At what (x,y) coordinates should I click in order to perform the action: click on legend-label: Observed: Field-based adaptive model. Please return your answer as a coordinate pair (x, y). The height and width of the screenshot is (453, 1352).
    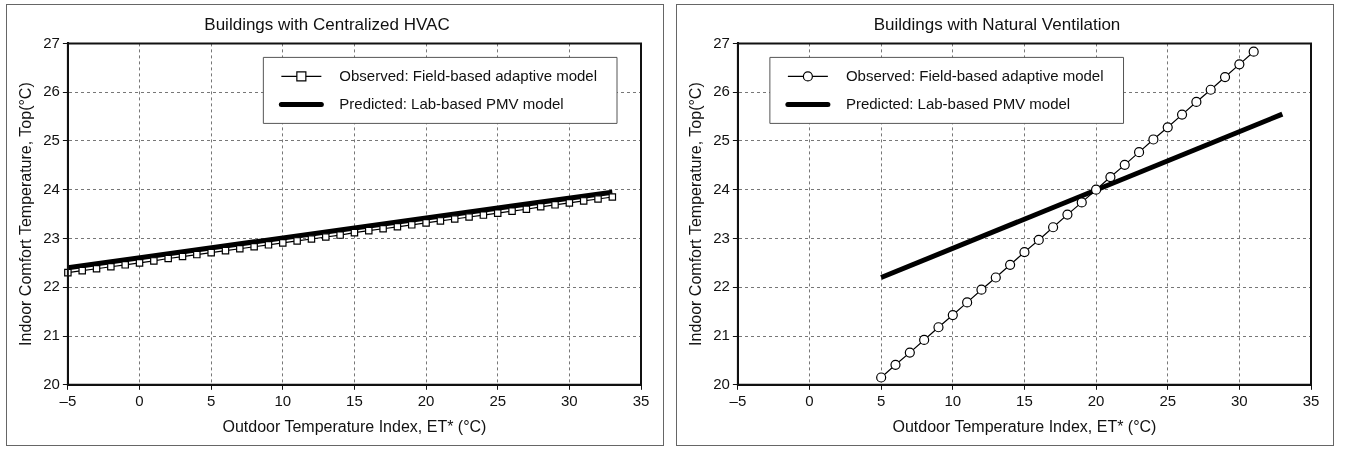
    Looking at the image, I should click on (468, 75).